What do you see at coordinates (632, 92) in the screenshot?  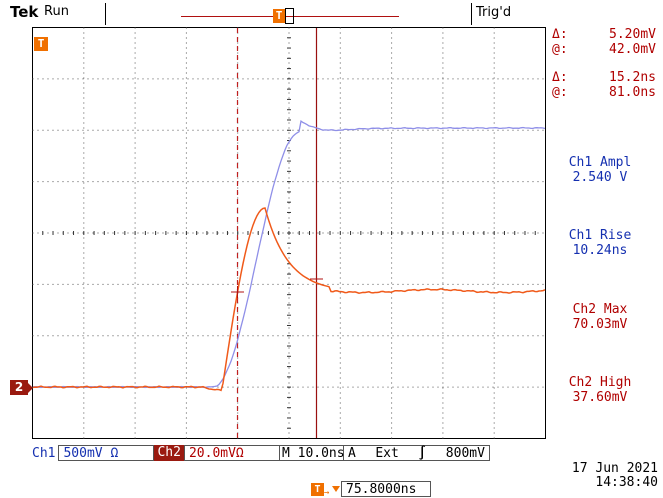 I see `t-at-value: 81.0ns` at bounding box center [632, 92].